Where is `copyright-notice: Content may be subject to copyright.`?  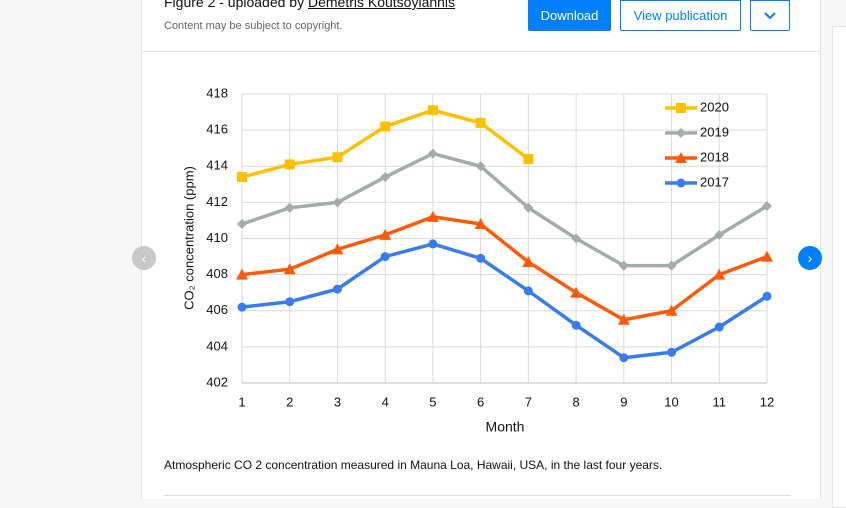
copyright-notice: Content may be subject to copyright. is located at coordinates (253, 26).